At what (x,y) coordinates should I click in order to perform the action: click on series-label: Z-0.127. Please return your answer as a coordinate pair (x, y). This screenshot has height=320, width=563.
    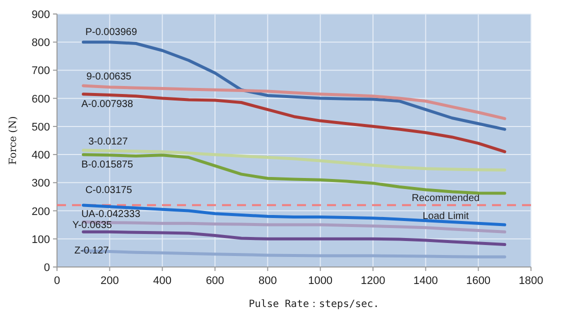
    Looking at the image, I should click on (91, 251).